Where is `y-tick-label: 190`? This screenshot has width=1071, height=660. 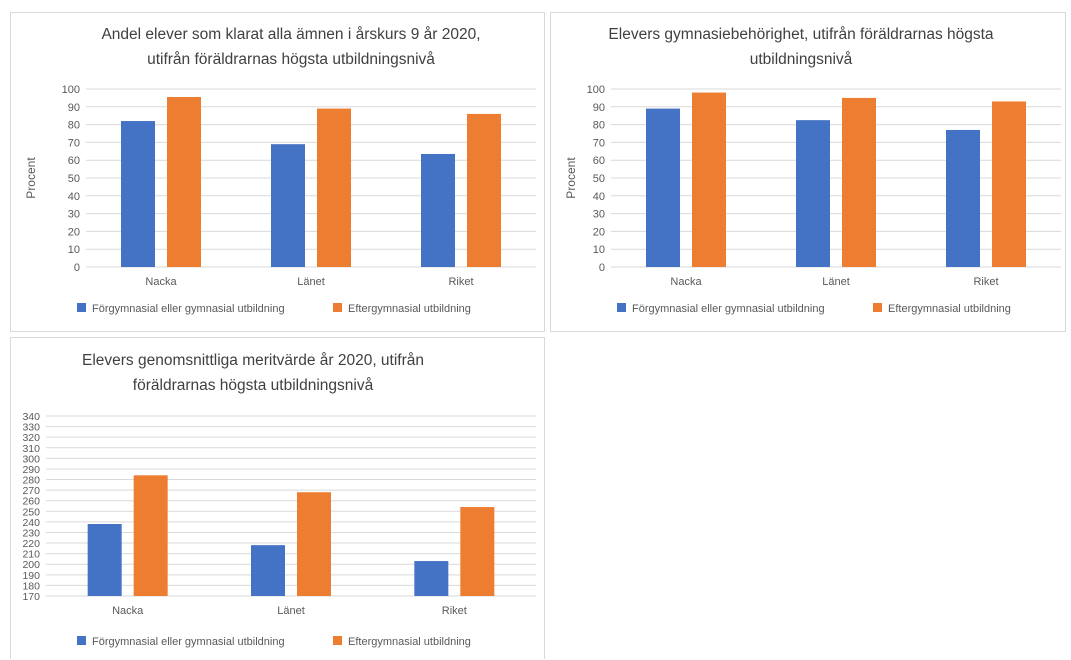 y-tick-label: 190 is located at coordinates (31, 576).